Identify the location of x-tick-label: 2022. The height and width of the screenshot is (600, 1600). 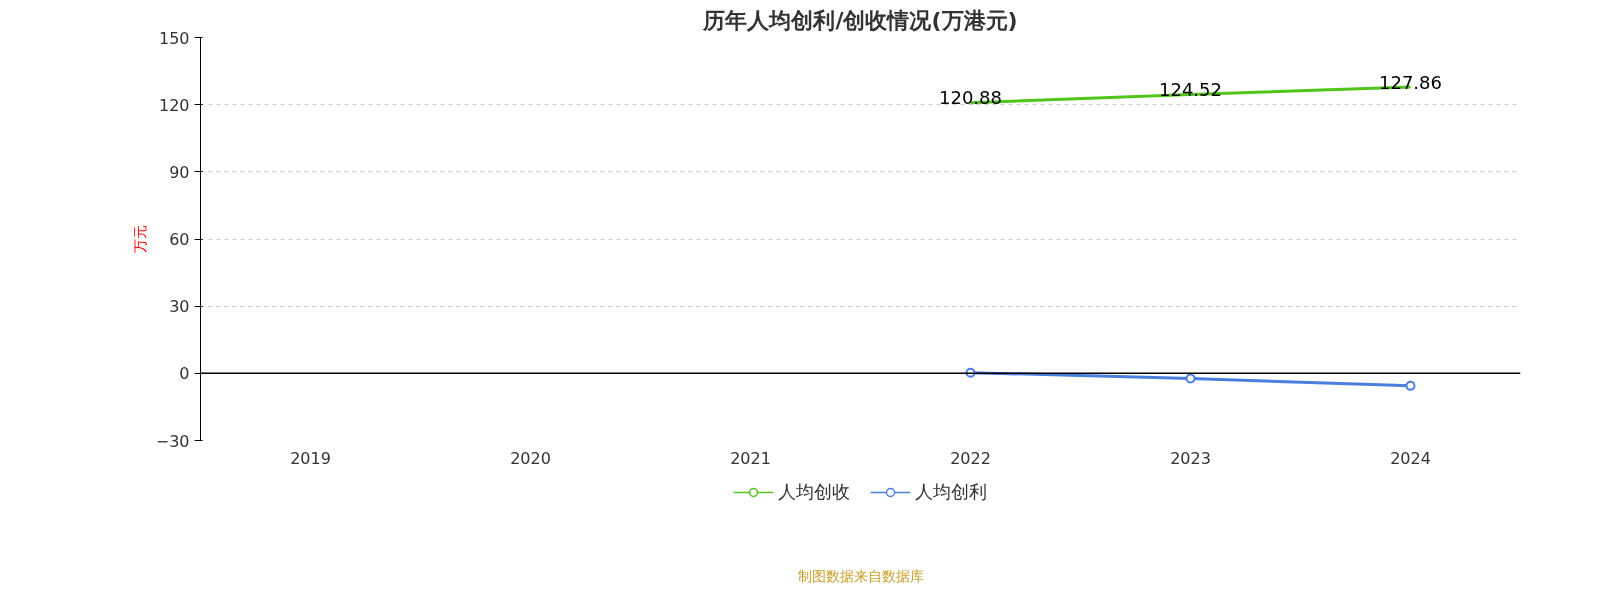
(970, 458).